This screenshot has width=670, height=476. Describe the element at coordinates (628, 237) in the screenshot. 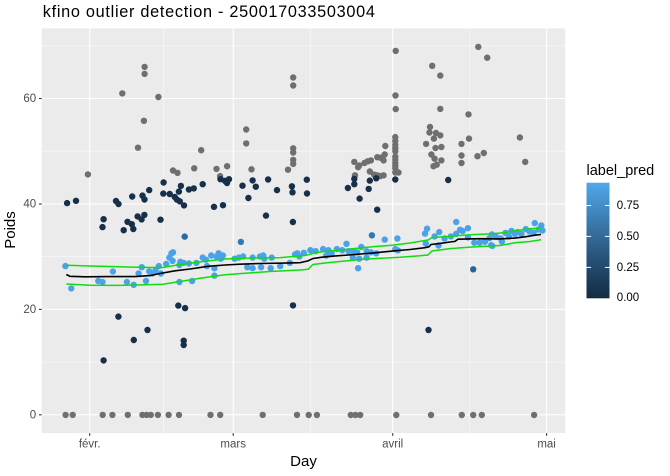

I see `svg-text: 0.50` at that location.